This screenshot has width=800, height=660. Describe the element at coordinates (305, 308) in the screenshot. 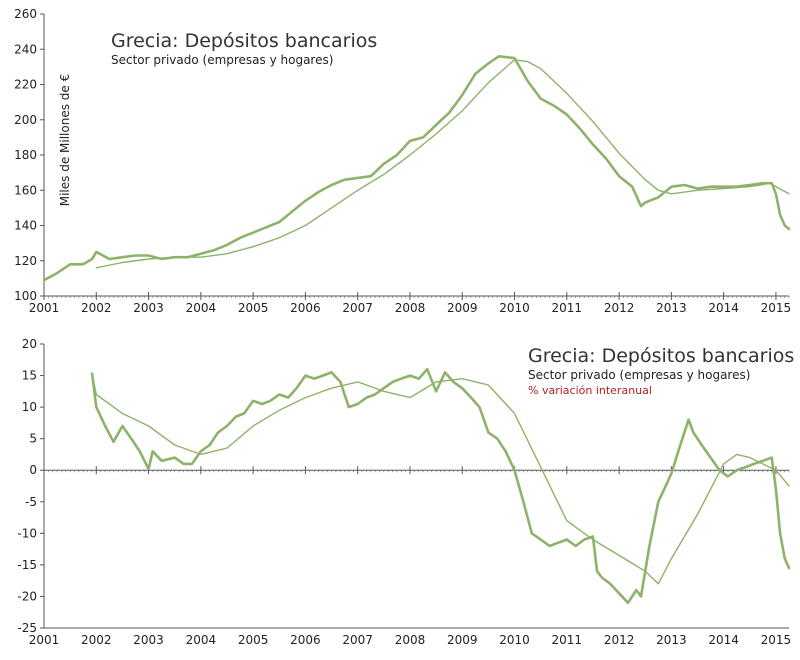

I see `chart1-x-tick-label: 2006` at that location.